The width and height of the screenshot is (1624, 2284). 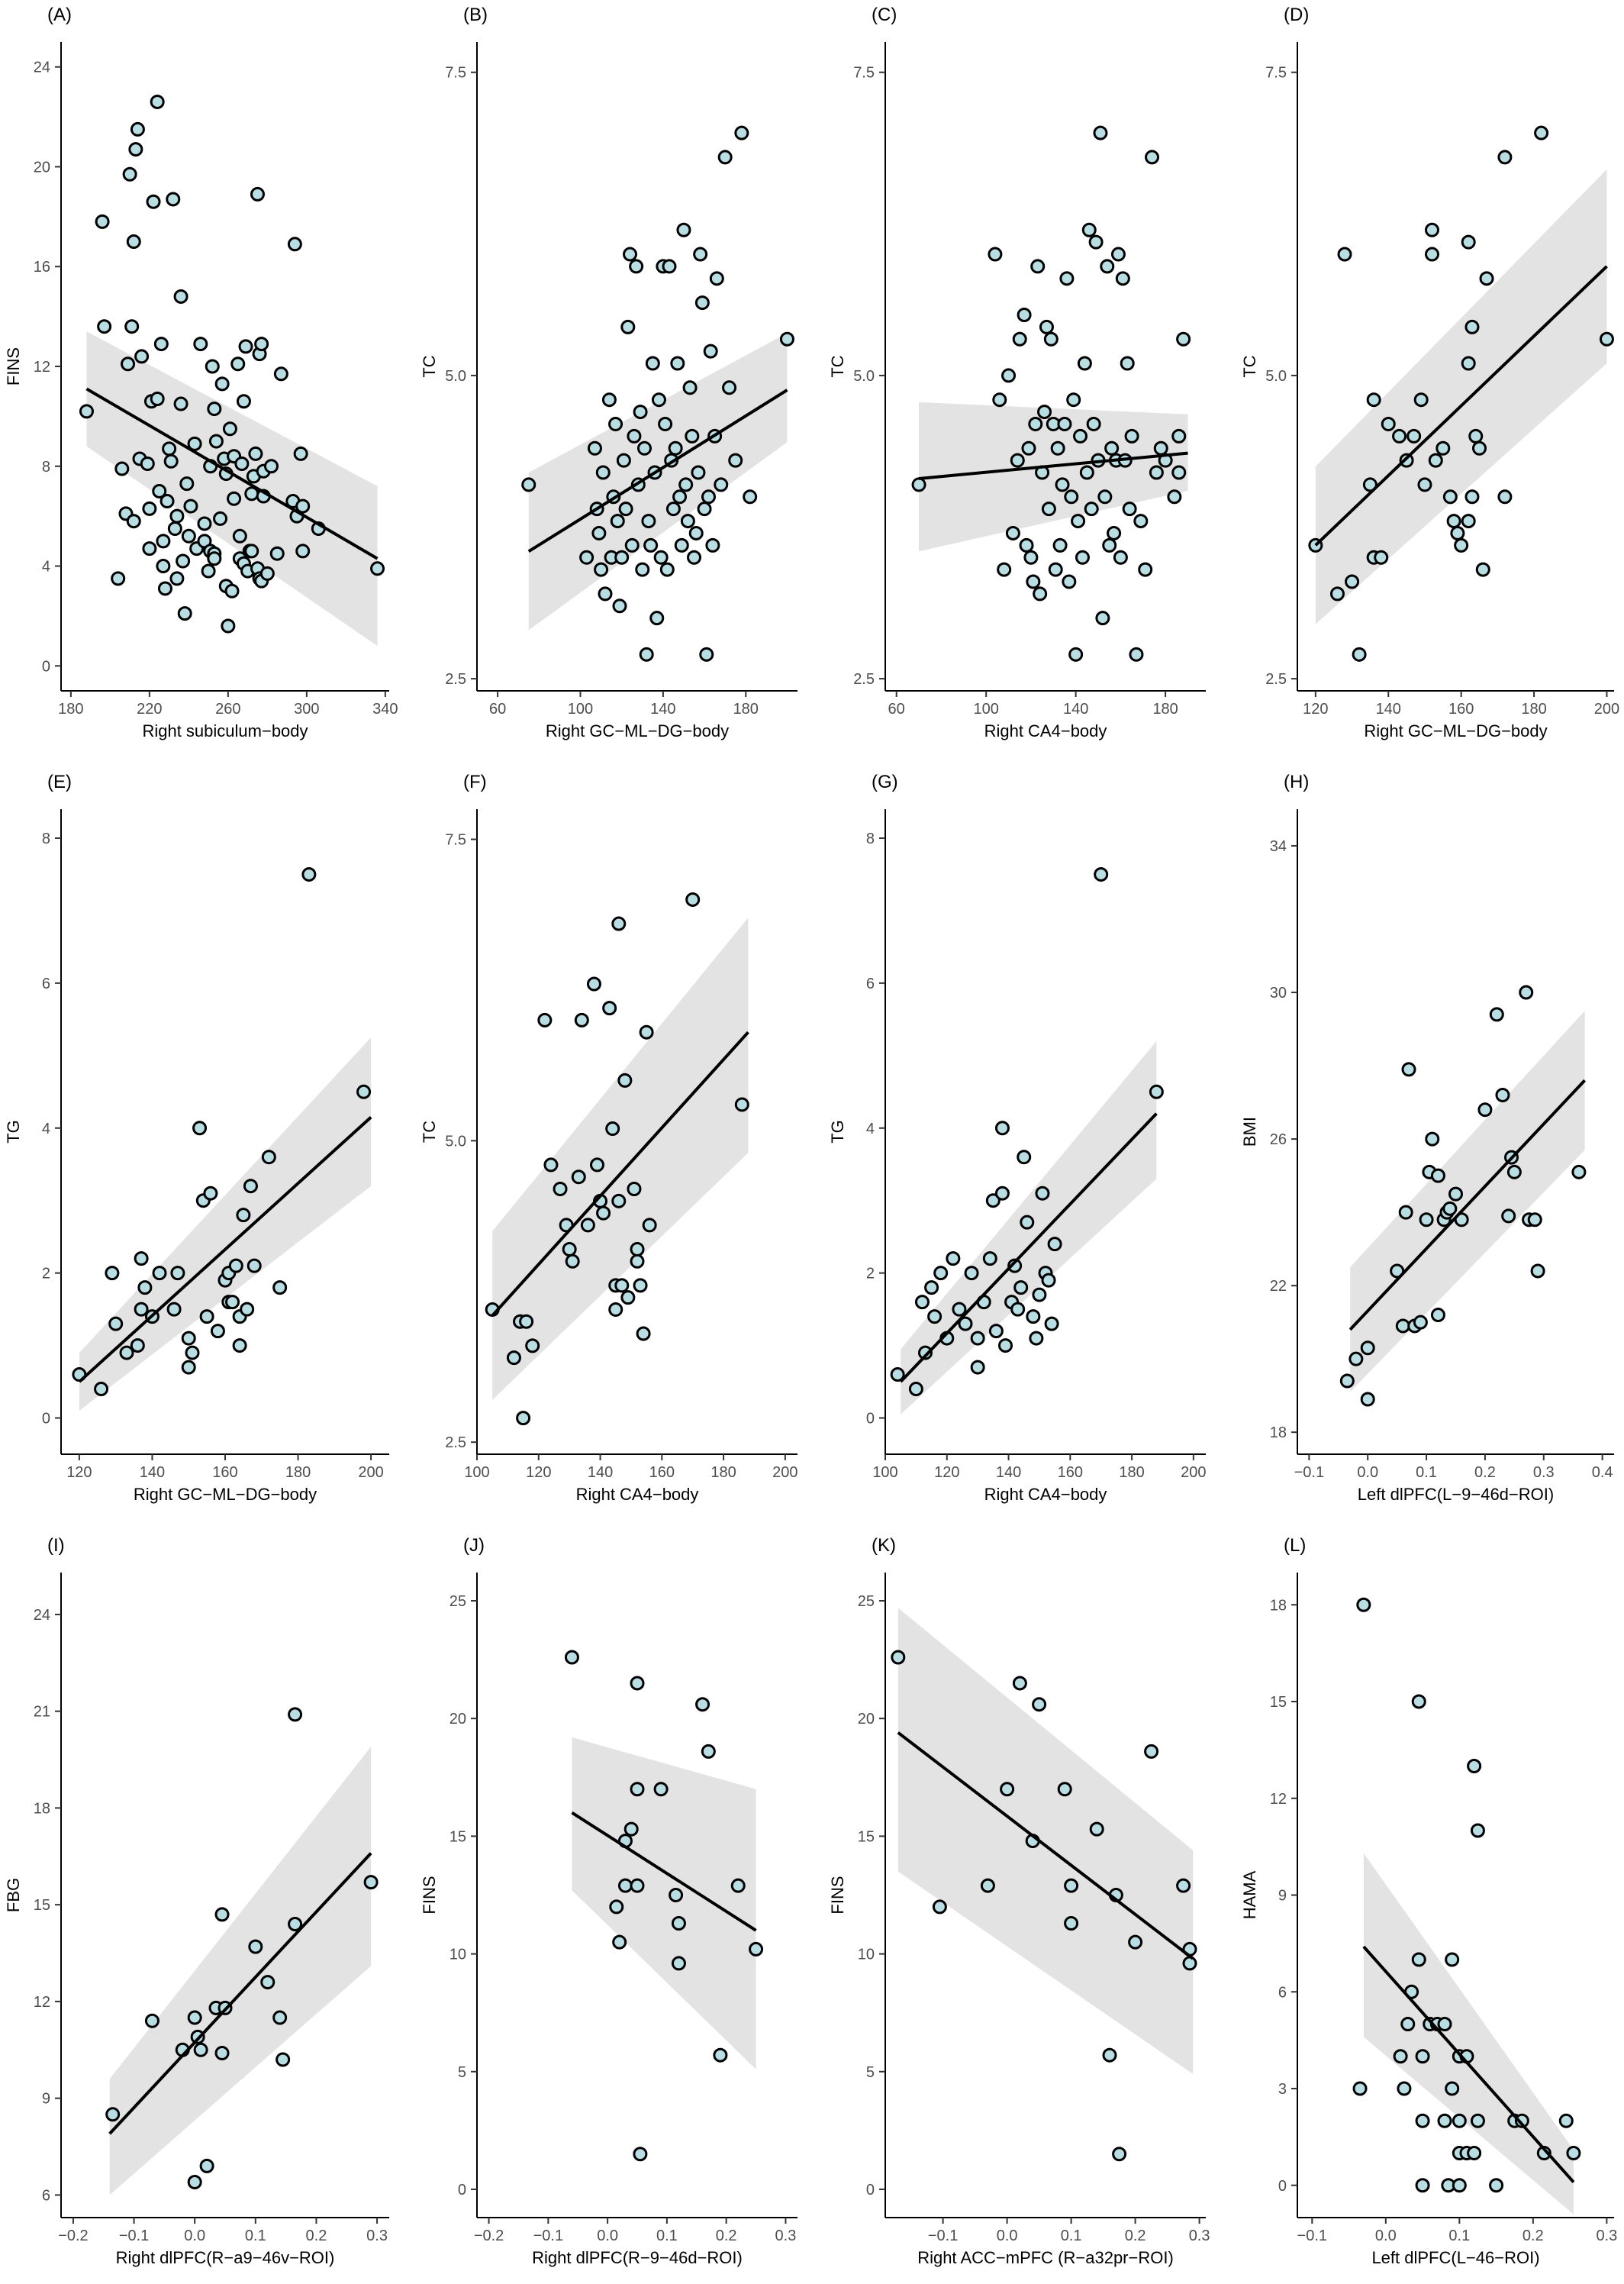 What do you see at coordinates (1276, 679) in the screenshot?
I see `panel-4-y-tick-label: 2.5` at bounding box center [1276, 679].